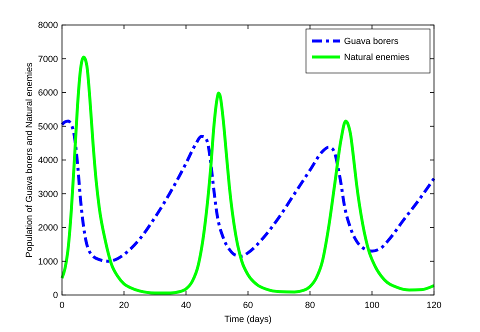  I want to click on y-tick-label: 2000, so click(48, 227).